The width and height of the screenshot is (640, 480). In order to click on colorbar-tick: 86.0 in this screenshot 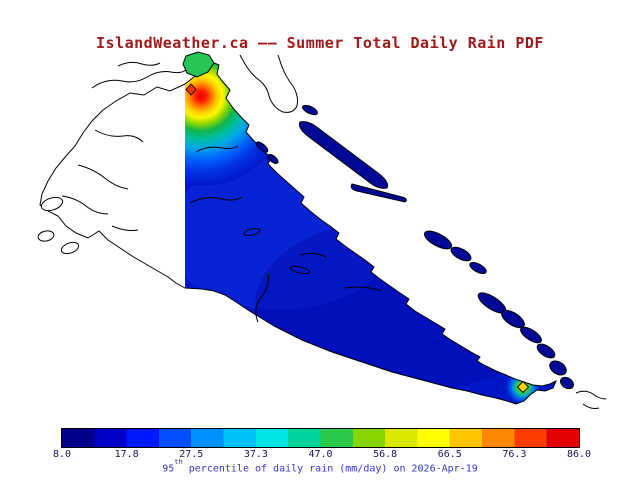, I will do `click(579, 454)`.